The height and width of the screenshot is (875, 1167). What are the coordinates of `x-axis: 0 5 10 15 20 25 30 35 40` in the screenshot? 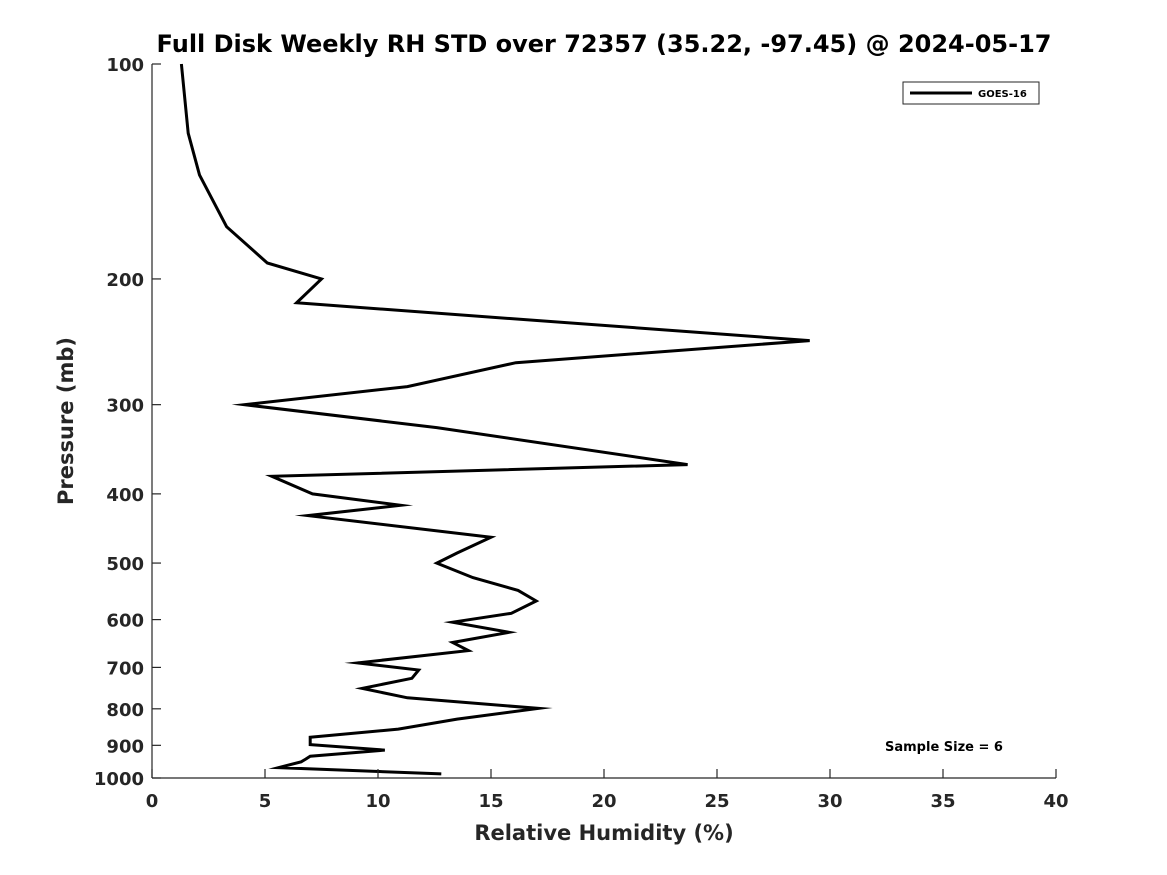 It's located at (607, 790).